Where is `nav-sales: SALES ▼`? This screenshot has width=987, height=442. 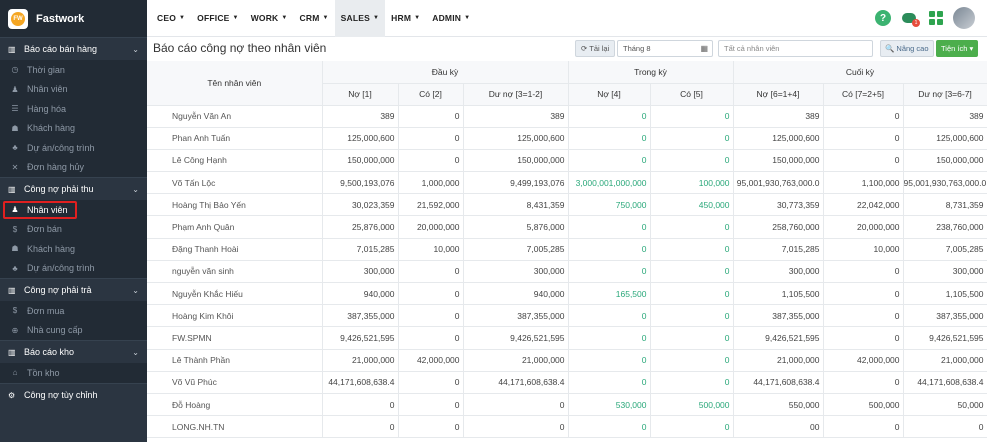
nav-sales: SALES ▼ is located at coordinates (360, 18).